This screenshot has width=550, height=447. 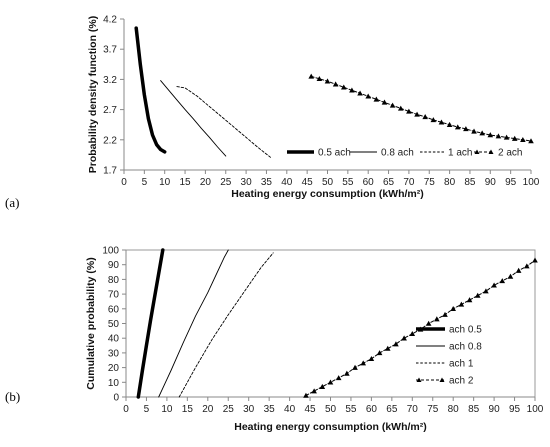 I want to click on x-tick-label: 0, so click(x=124, y=182).